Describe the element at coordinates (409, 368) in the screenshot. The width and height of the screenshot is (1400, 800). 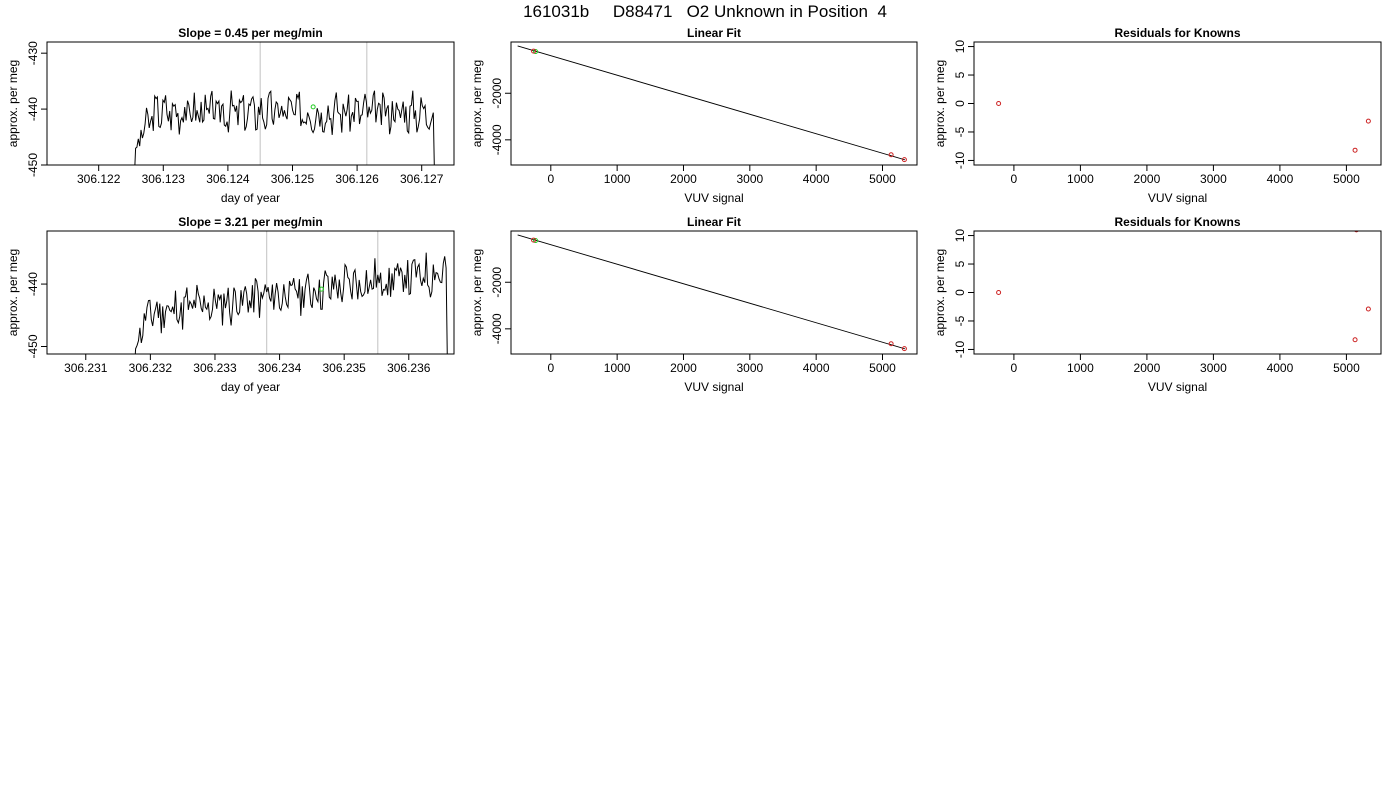
I see `x-tick-label: 306.236` at that location.